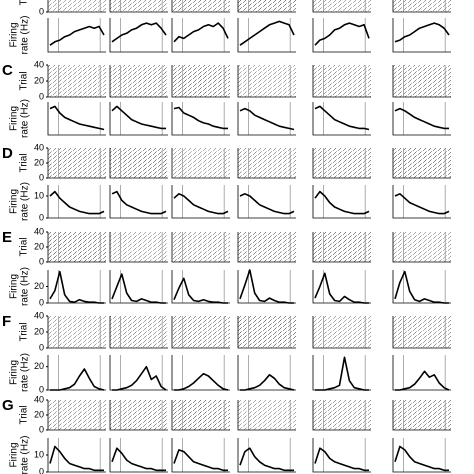  I want to click on panel-letter: C, so click(7, 70).